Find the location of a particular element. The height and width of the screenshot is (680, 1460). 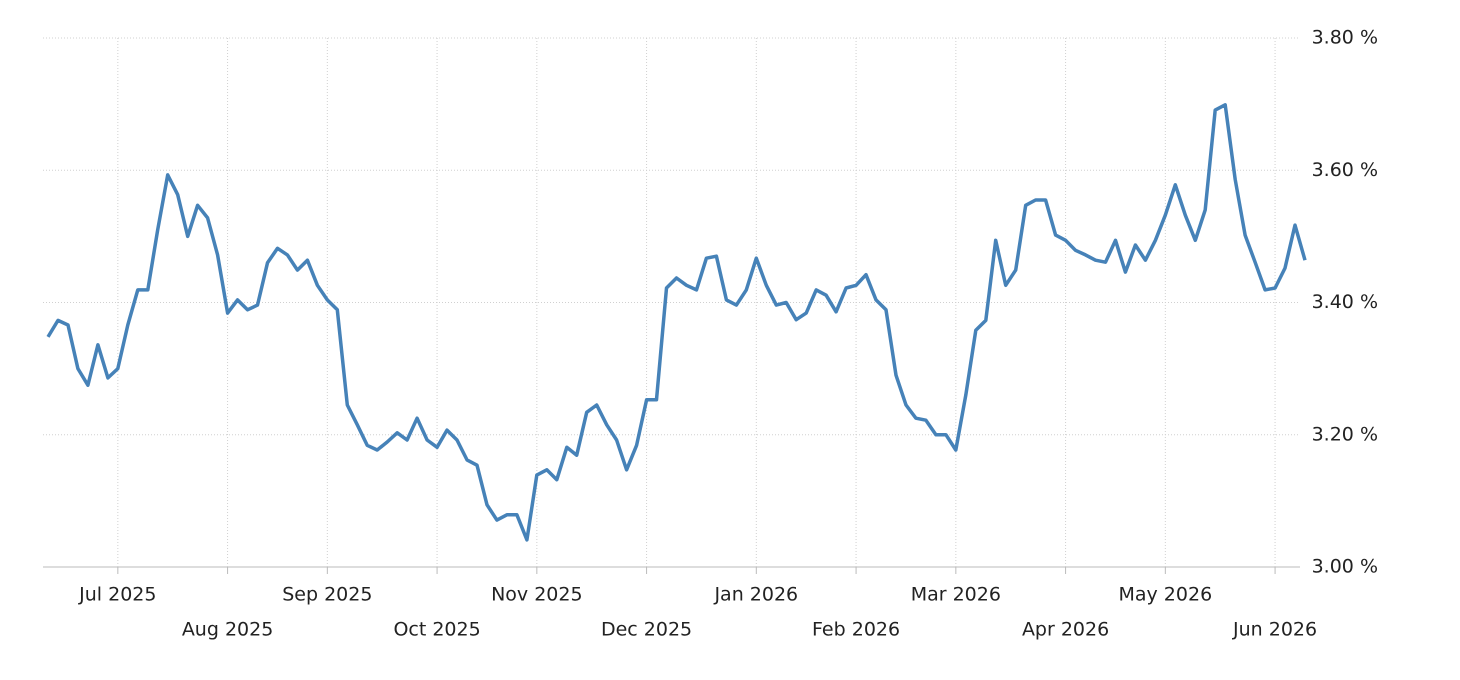

x-tick-label: Dec 2025 is located at coordinates (646, 630).